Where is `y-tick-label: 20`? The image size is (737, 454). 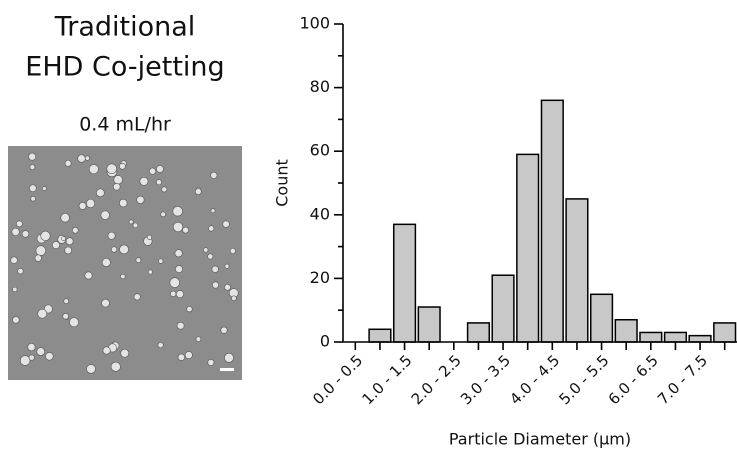 y-tick-label: 20 is located at coordinates (320, 277).